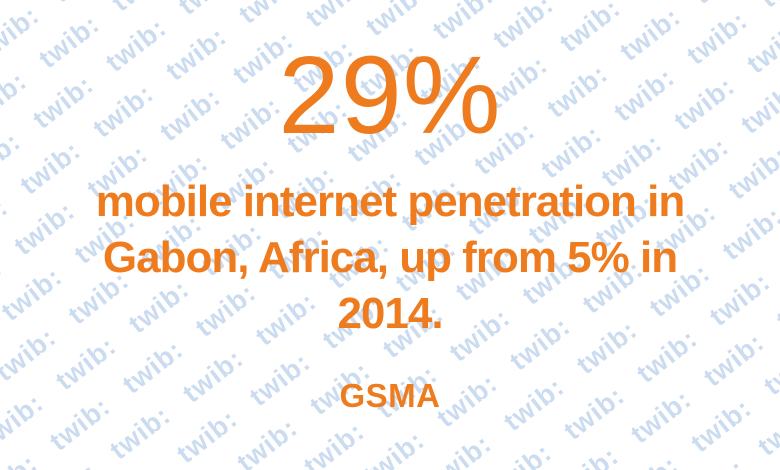  I want to click on description-line-3: 2014., so click(390, 313).